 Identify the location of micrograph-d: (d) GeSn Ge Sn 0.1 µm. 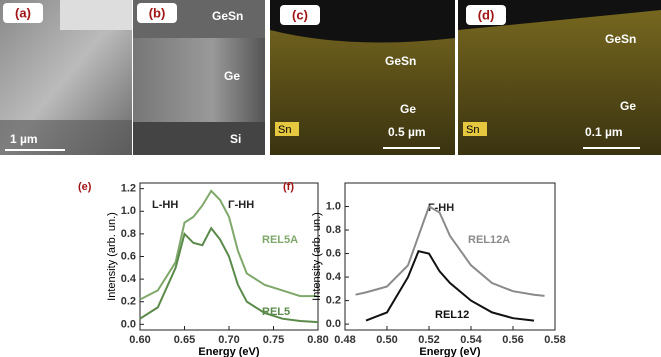
(559, 77).